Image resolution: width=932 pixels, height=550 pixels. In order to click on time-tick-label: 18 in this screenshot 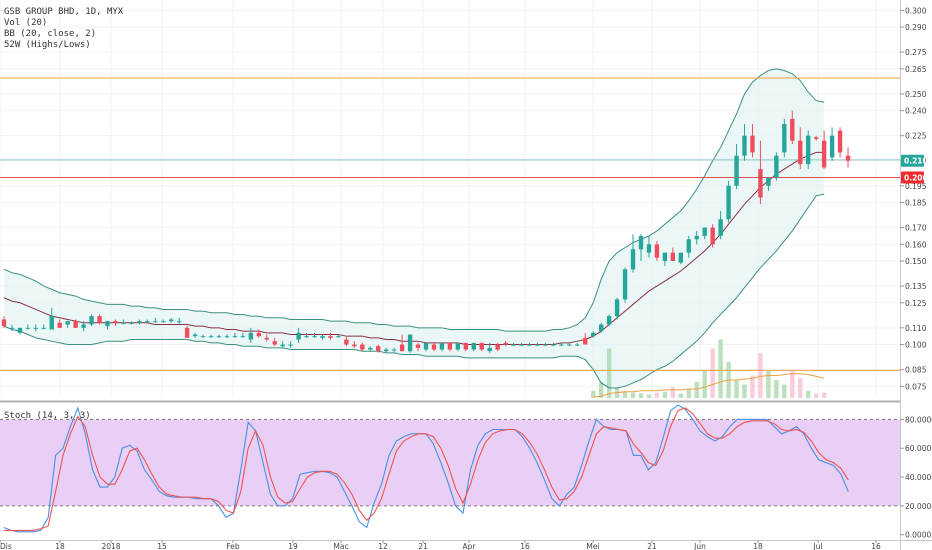, I will do `click(60, 546)`.